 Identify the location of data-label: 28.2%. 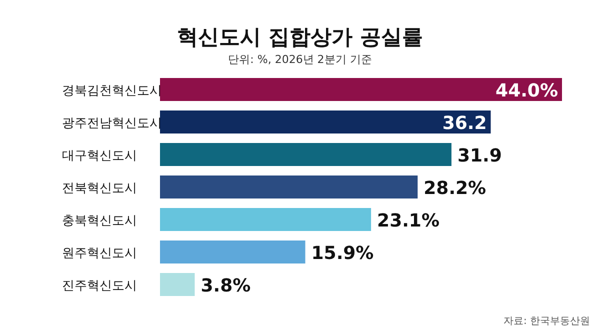
(455, 188).